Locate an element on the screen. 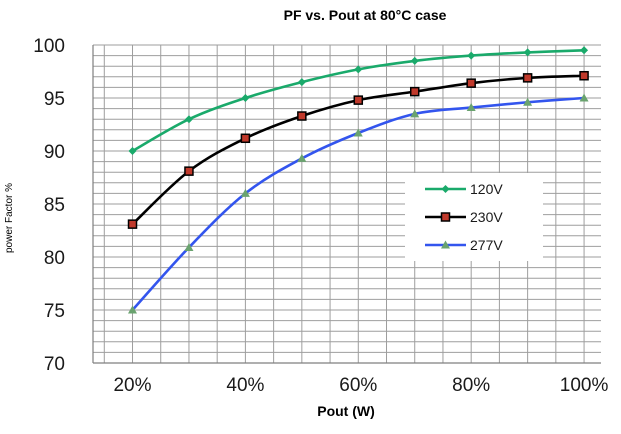  legend-label-120v: 120V is located at coordinates (486, 189).